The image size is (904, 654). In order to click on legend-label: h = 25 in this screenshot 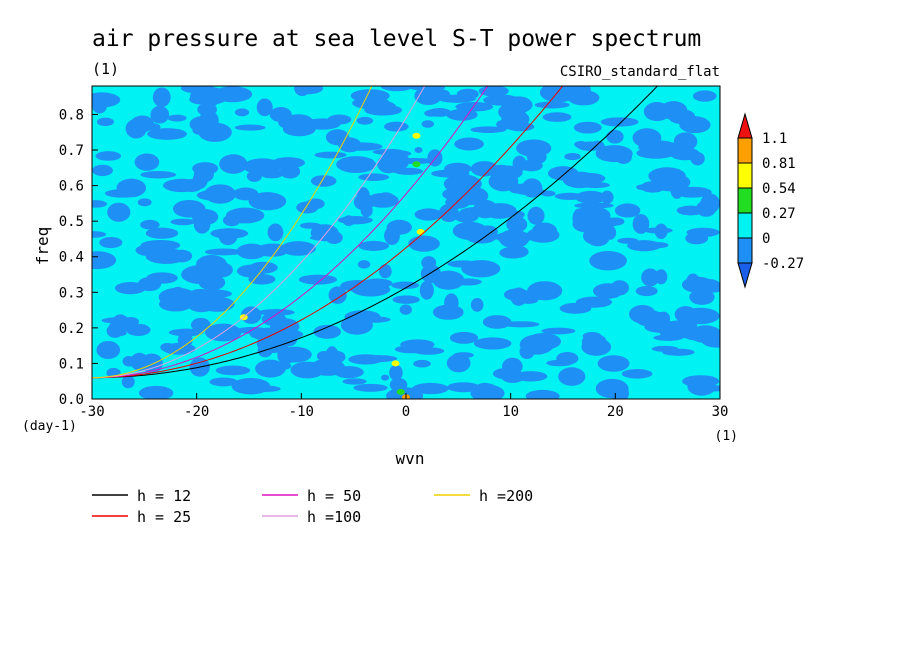, I will do `click(164, 517)`.